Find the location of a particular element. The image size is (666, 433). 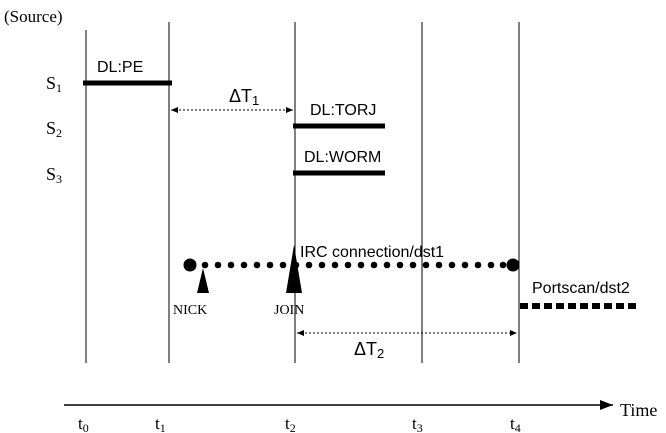

join-marker-triangle is located at coordinates (294, 269).